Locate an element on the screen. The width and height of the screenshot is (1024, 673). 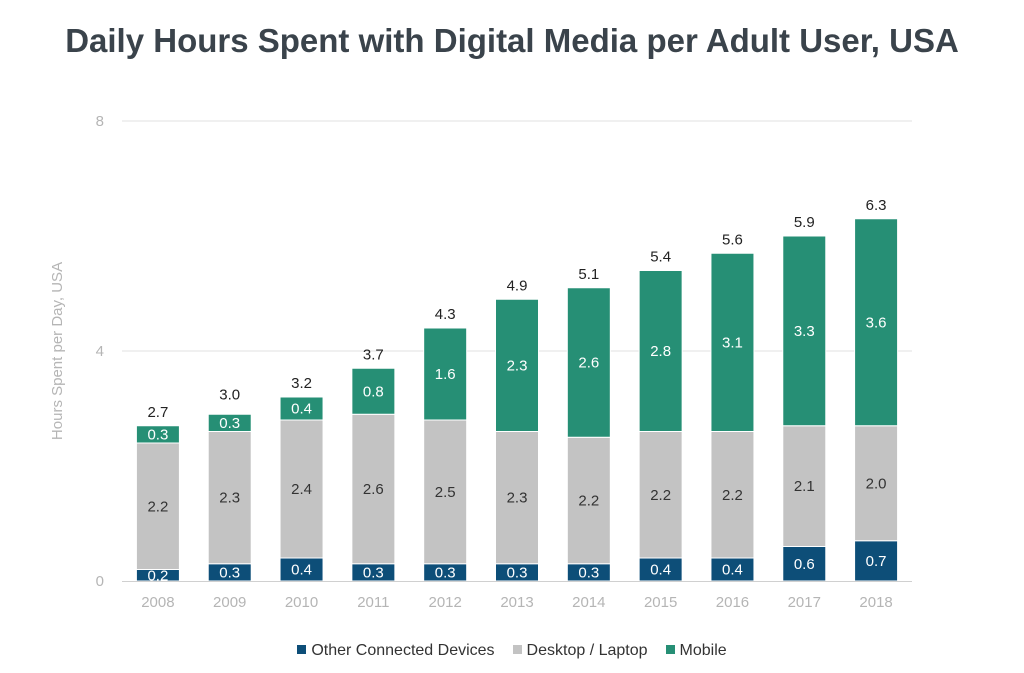
bar-segment-label: 2.0 is located at coordinates (876, 483).